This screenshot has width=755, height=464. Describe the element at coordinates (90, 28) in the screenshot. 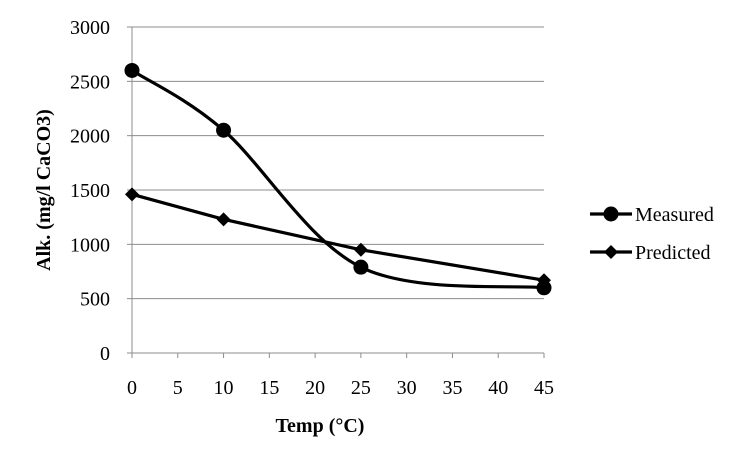

I see `y-tick-label-3000: 3000` at that location.